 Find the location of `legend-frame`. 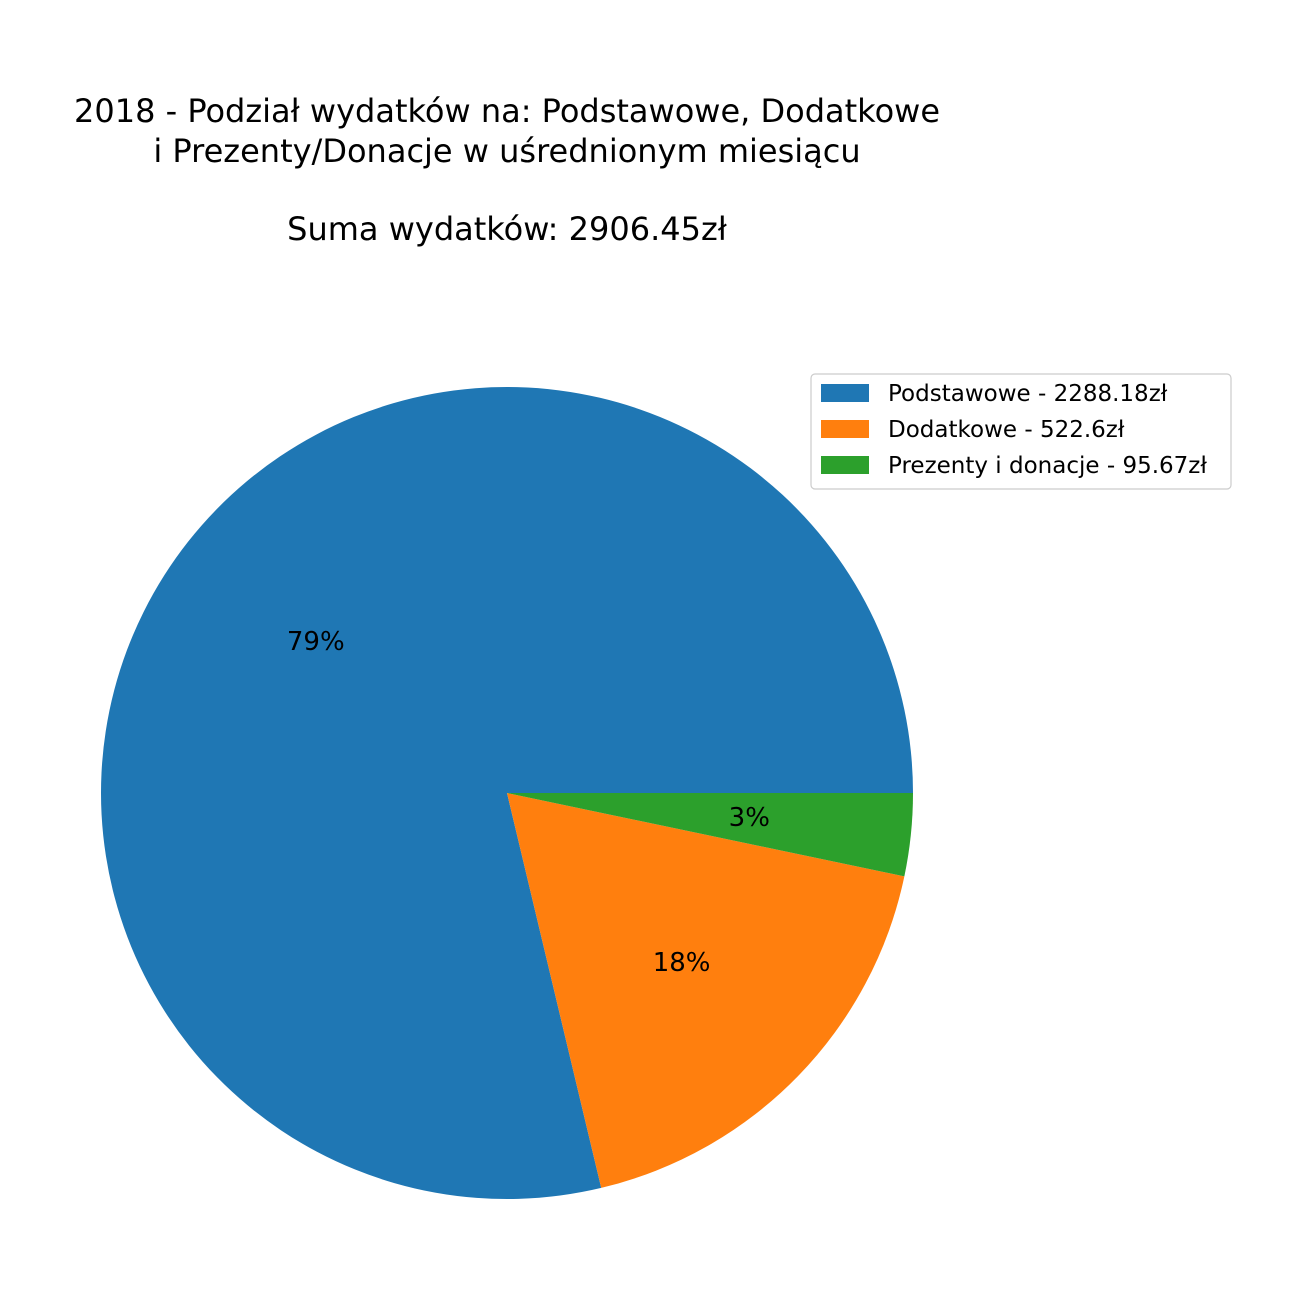

legend-frame is located at coordinates (1021, 431).